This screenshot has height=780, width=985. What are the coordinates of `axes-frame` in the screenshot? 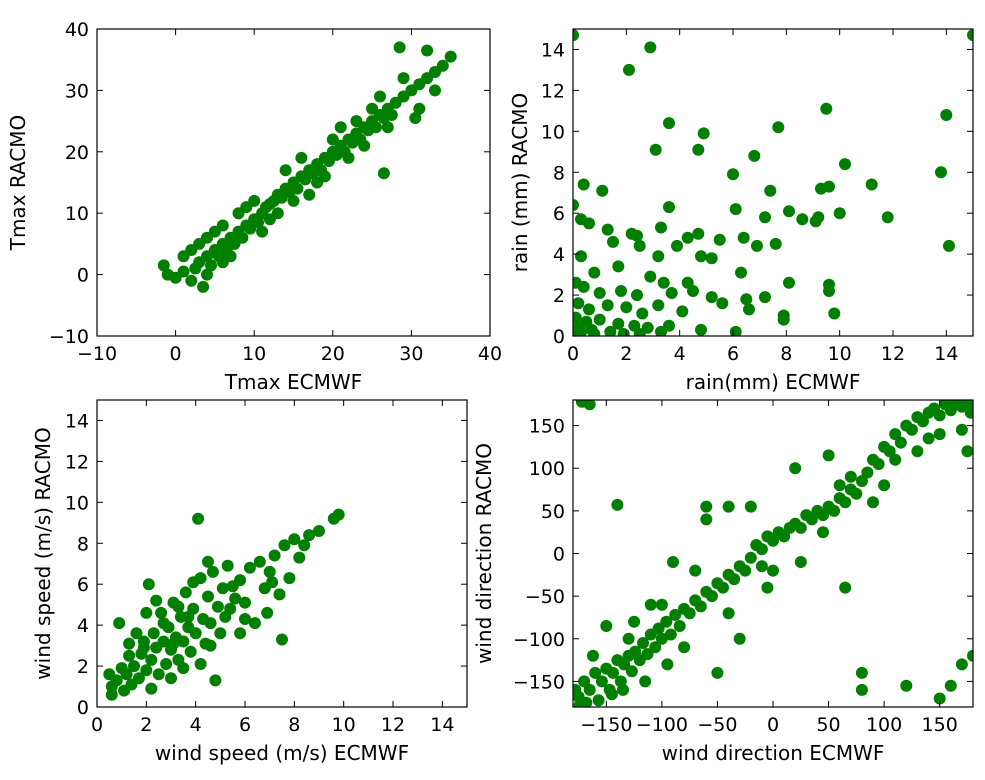 It's located at (282, 553).